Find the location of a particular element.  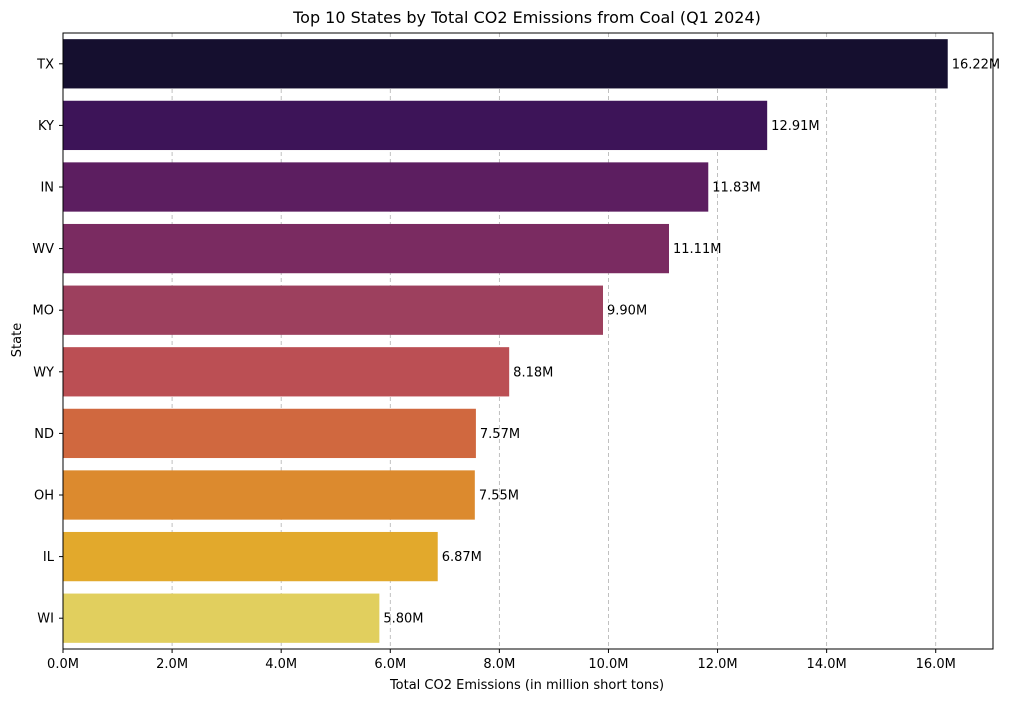

y-tick-label: IL is located at coordinates (49, 557).